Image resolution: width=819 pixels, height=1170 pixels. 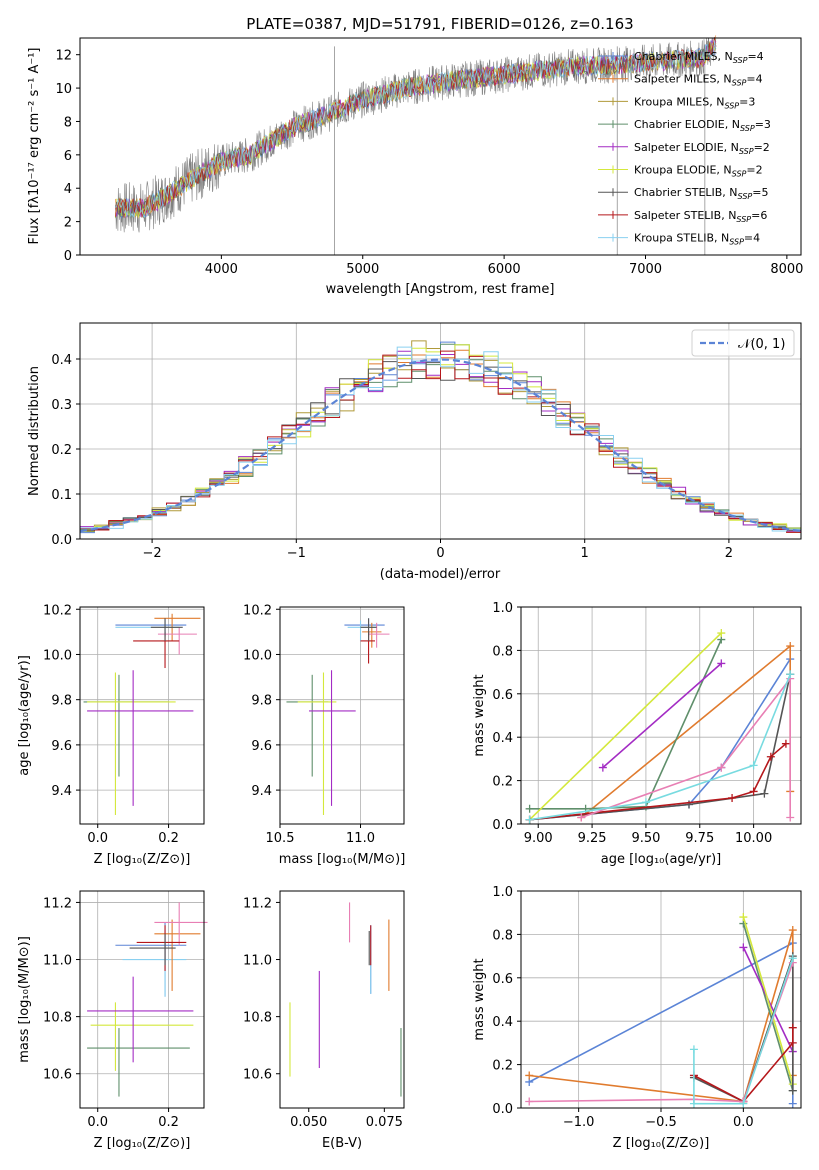 I want to click on p4-axes-frame, so click(x=342, y=715).